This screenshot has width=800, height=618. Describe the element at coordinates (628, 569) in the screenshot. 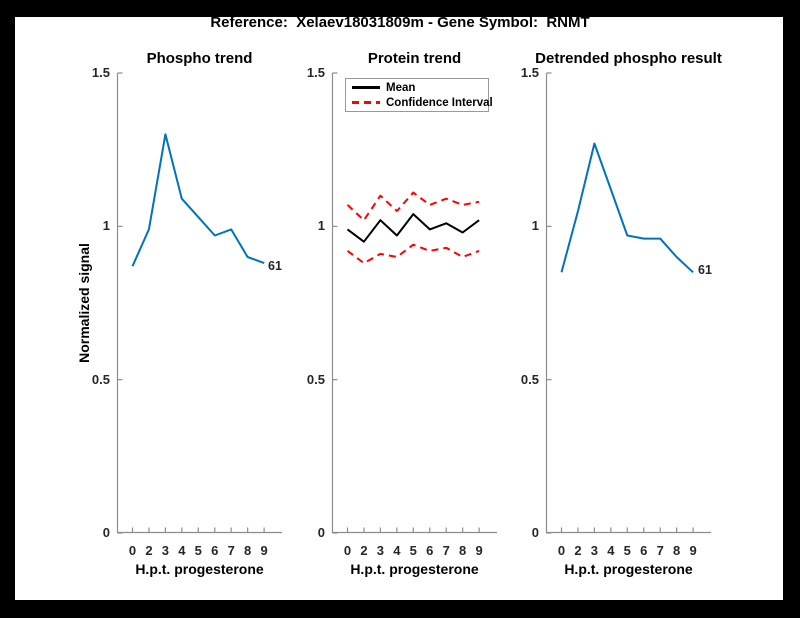

I see `x-axis-label-detrended: H.p.t. progesterone` at that location.